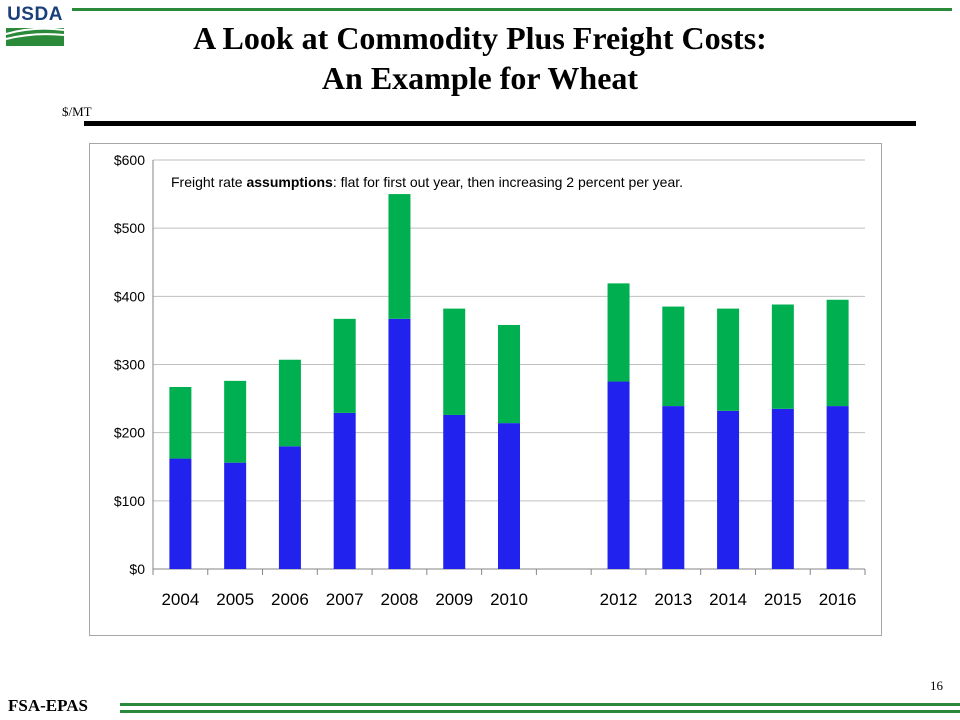 The image size is (960, 720). I want to click on x-tick-label: 2016, so click(838, 599).